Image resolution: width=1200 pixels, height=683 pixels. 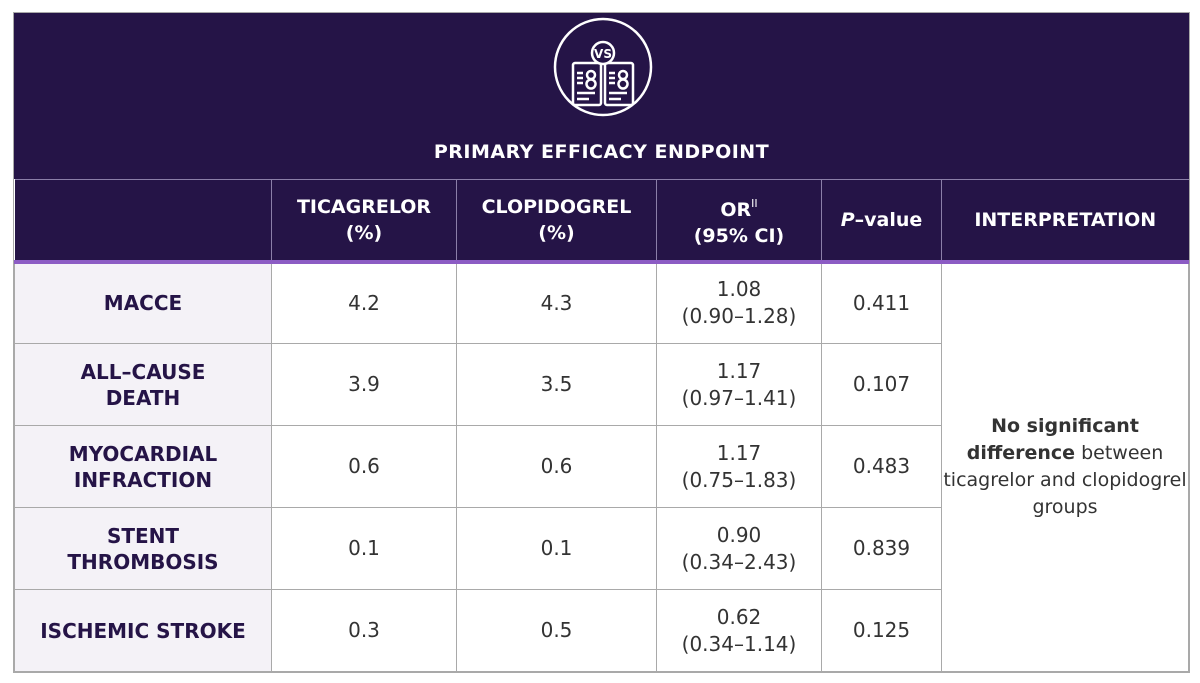 What do you see at coordinates (881, 221) in the screenshot?
I see `header-pvalue: P–value` at bounding box center [881, 221].